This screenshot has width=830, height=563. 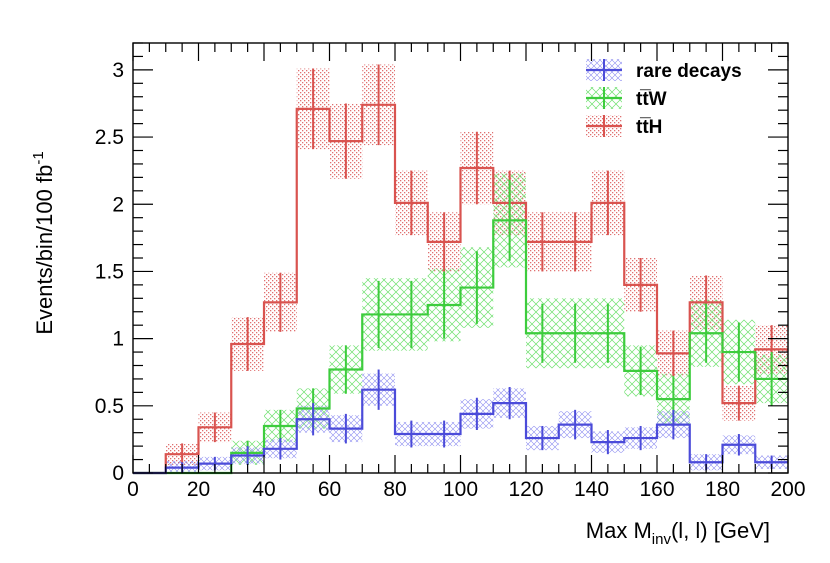 I want to click on x-tick-label: 100, so click(x=460, y=489).